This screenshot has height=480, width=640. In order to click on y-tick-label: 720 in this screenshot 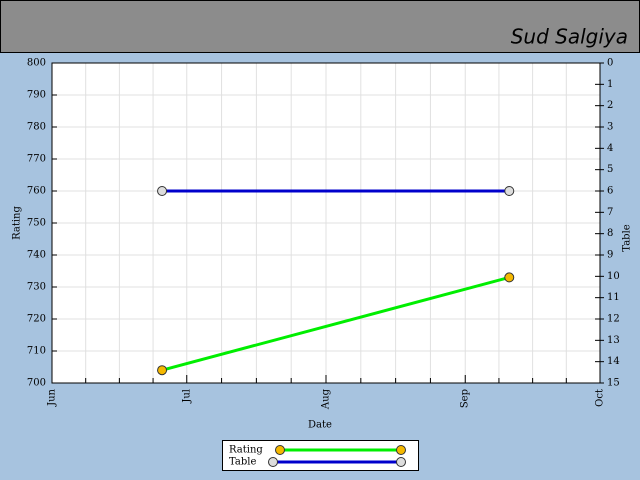, I will do `click(36, 319)`.